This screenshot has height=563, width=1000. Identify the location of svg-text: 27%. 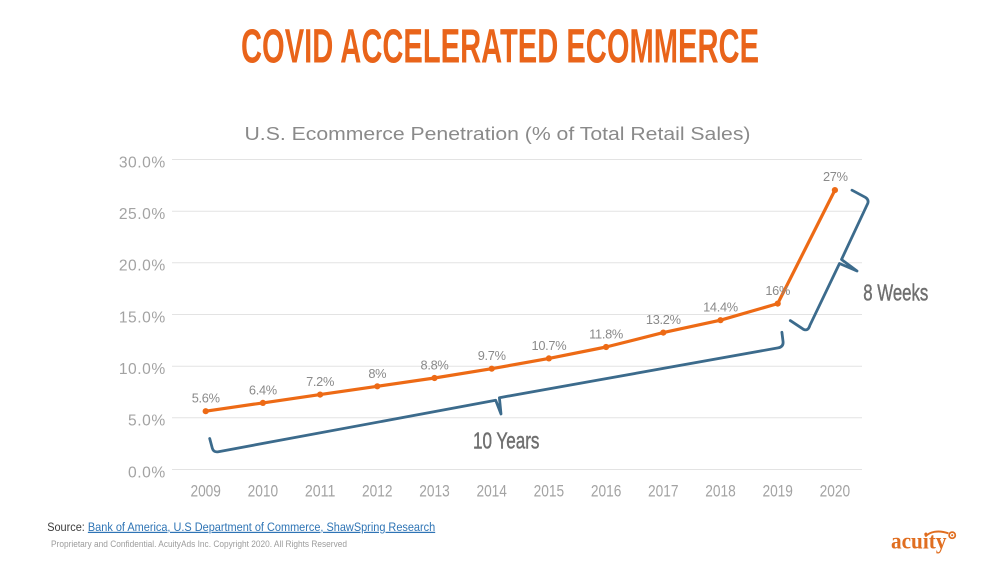
(835, 176).